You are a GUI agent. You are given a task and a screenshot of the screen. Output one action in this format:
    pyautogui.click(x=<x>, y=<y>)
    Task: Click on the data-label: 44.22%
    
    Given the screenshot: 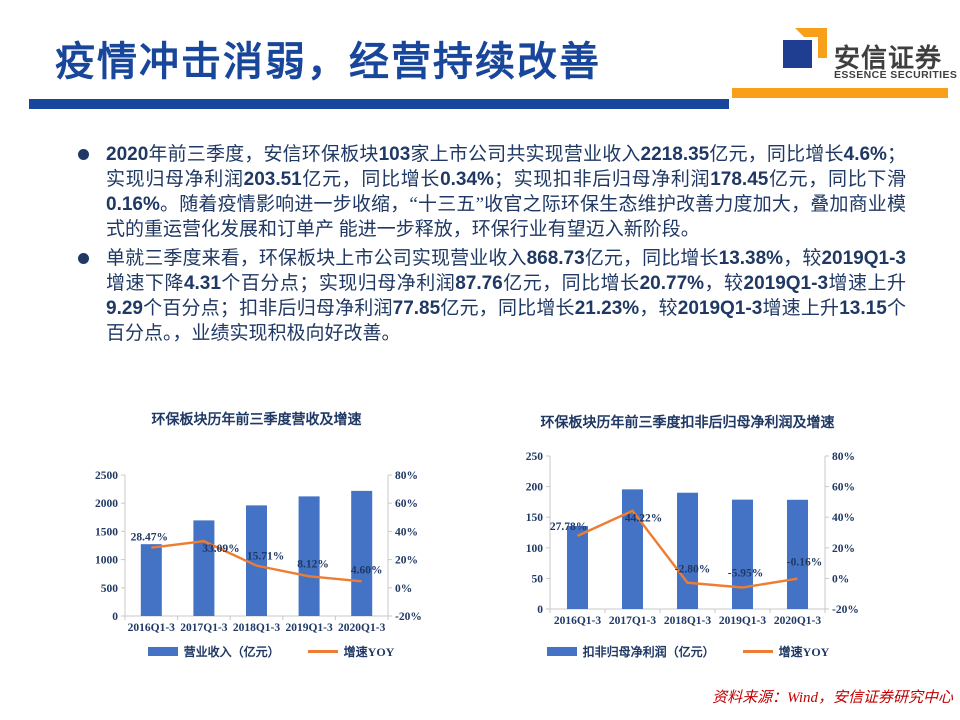 What is the action you would take?
    pyautogui.click(x=643, y=519)
    